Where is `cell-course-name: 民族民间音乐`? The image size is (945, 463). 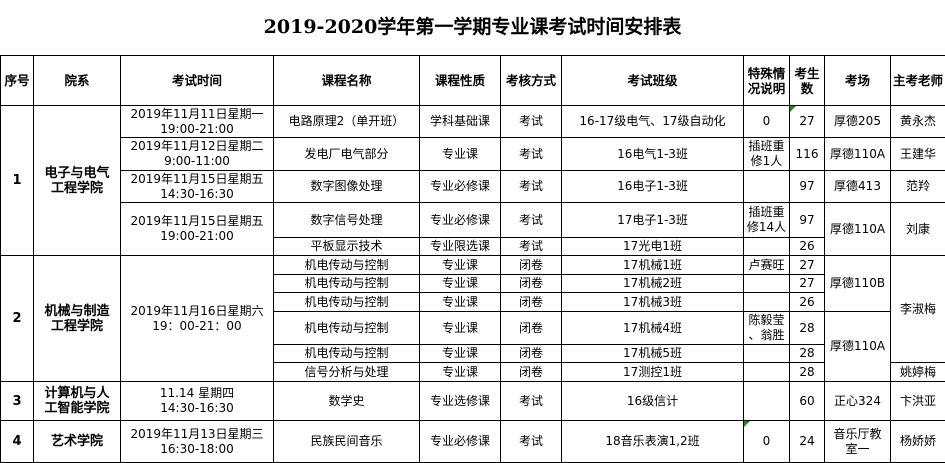
cell-course-name: 民族民间音乐 is located at coordinates (347, 442).